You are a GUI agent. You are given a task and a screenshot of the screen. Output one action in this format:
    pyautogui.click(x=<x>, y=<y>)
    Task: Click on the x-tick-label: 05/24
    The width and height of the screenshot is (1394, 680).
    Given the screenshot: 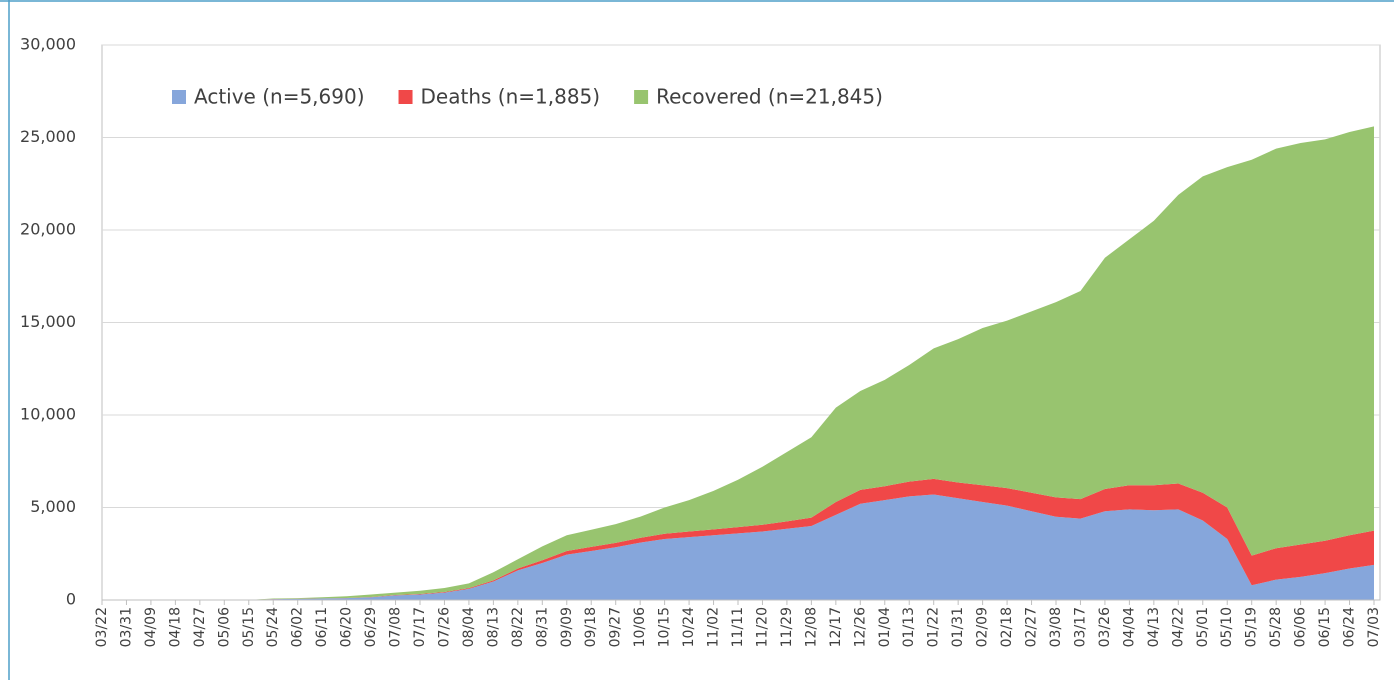 What is the action you would take?
    pyautogui.click(x=273, y=627)
    